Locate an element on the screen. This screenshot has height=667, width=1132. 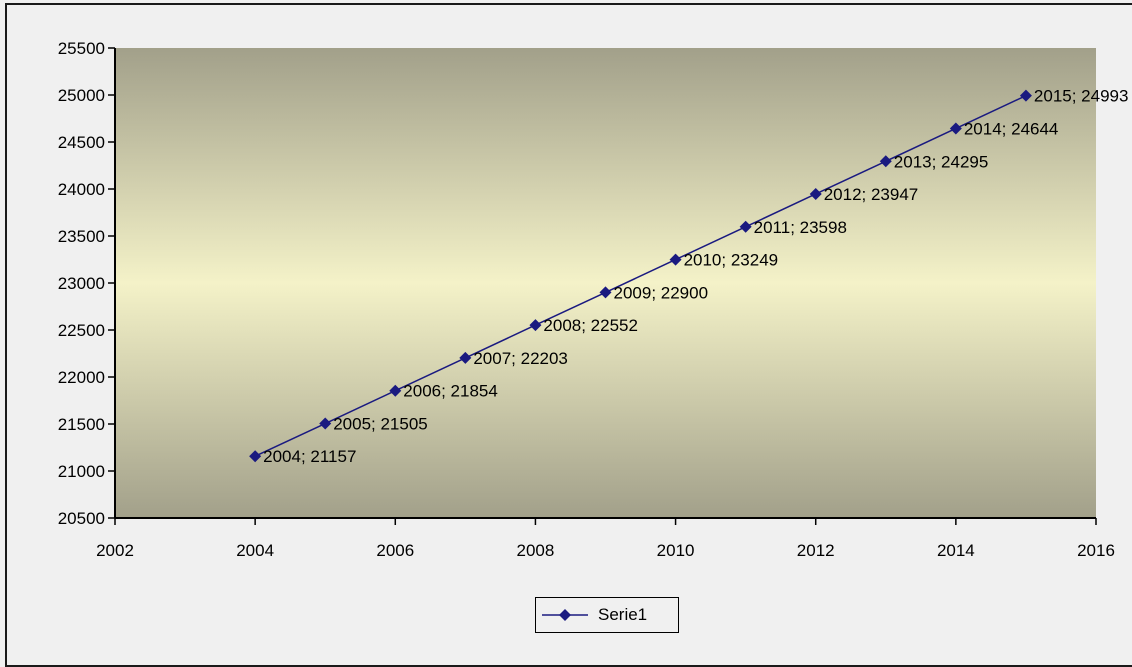
y-tick-label: 21000 is located at coordinates (81, 471).